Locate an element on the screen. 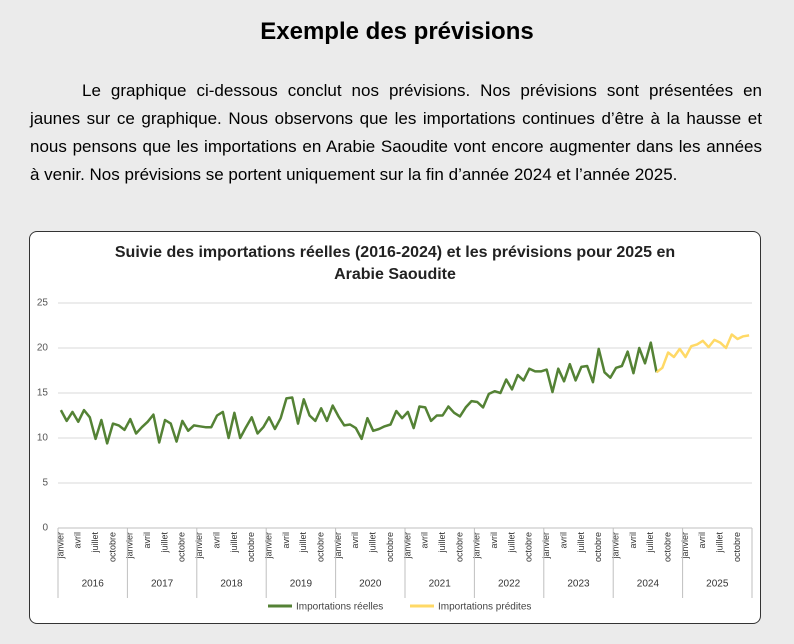 This screenshot has height=644, width=794. year-label: 2016 is located at coordinates (93, 584).